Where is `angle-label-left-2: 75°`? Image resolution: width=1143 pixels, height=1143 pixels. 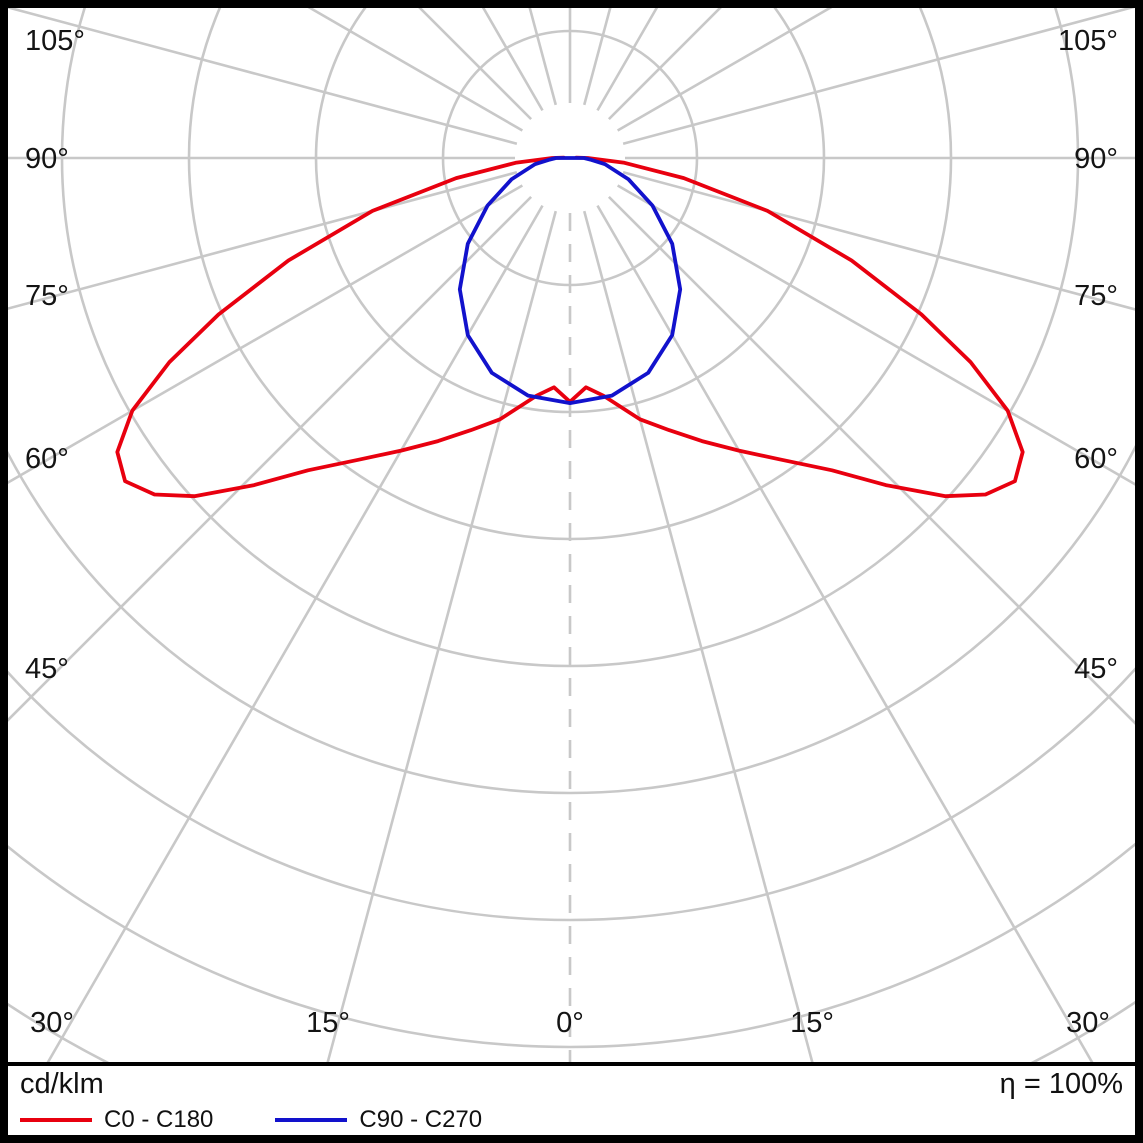 angle-label-left-2: 75° is located at coordinates (47, 296).